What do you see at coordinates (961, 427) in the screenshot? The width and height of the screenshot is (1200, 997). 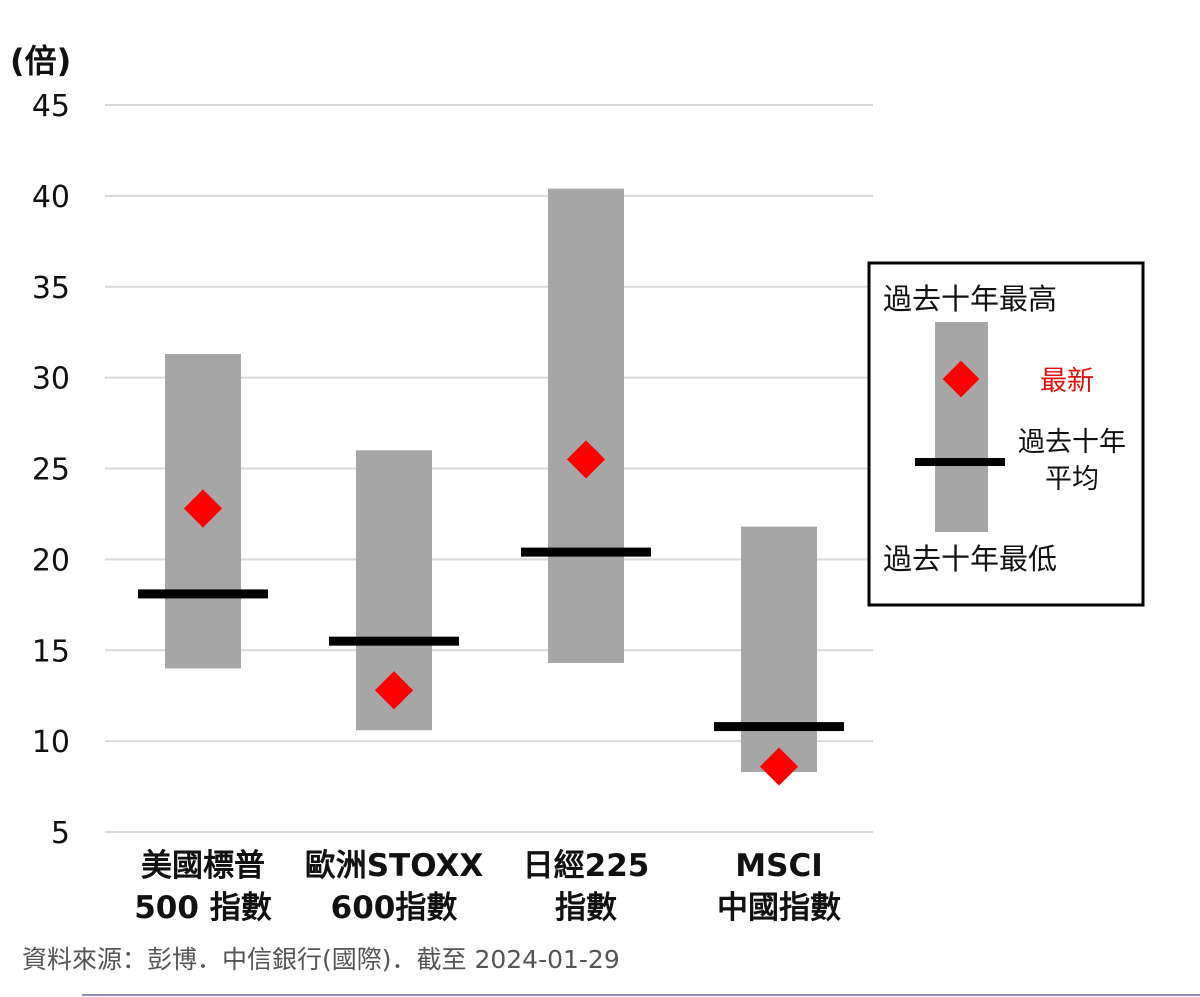 I see `legend-range-swatch` at bounding box center [961, 427].